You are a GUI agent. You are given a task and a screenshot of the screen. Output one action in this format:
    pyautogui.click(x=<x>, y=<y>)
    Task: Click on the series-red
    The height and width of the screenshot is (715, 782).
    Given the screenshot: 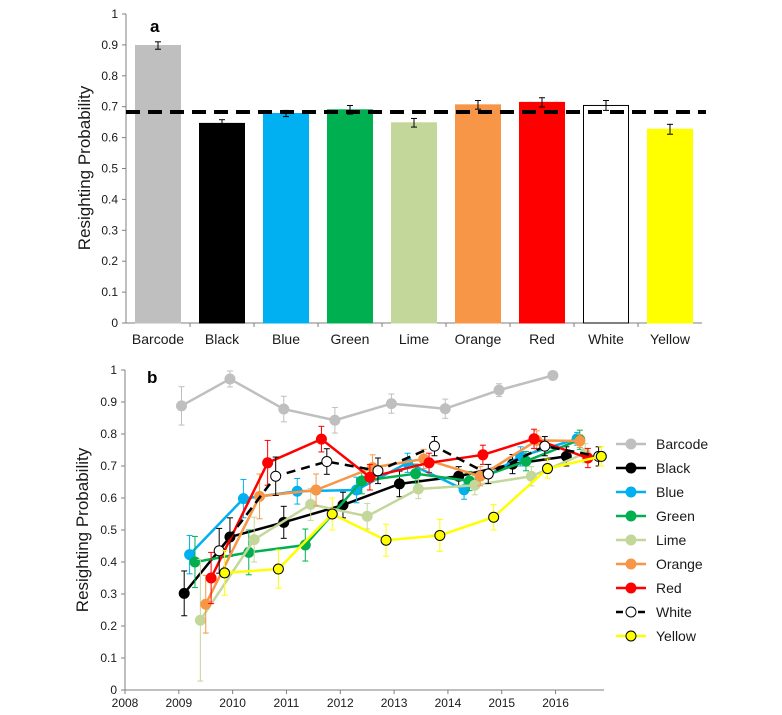 What is the action you would take?
    pyautogui.click(x=399, y=515)
    